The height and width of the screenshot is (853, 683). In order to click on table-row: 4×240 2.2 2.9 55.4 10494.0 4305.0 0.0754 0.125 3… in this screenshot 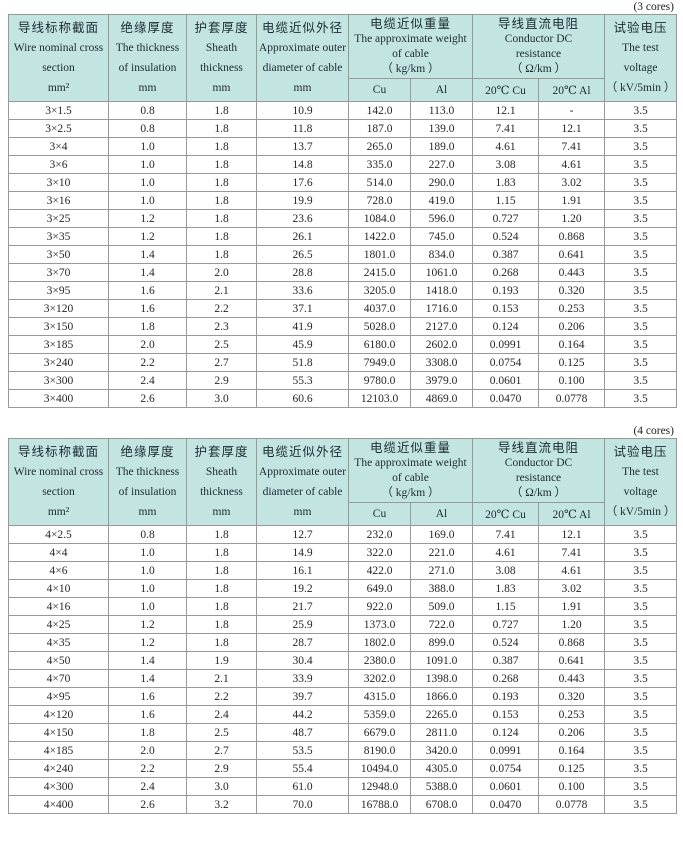, I will do `click(343, 768)`.